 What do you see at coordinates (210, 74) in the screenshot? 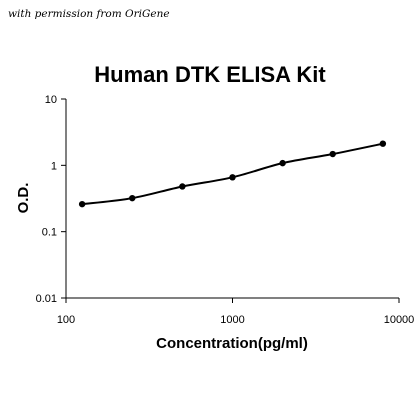
I see `chart-title: Human DTK ELISA Kit` at bounding box center [210, 74].